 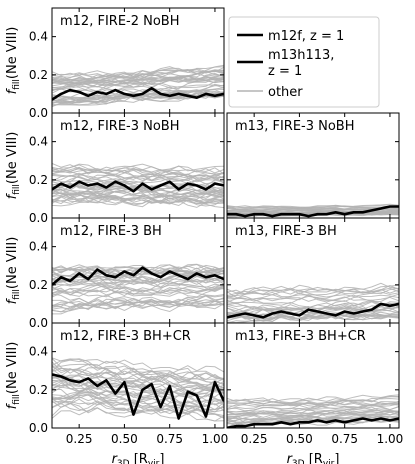 What do you see at coordinates (300, 336) in the screenshot?
I see `panel-title: m13, FIRE-3 BH+CR` at bounding box center [300, 336].